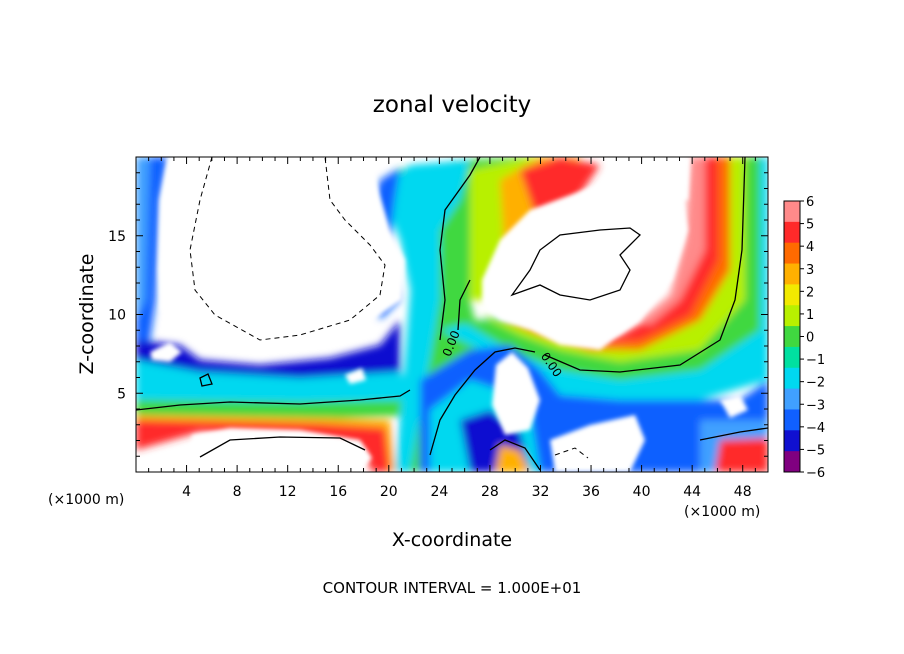 The image size is (904, 654). I want to click on x-tick-label: 24, so click(439, 492).